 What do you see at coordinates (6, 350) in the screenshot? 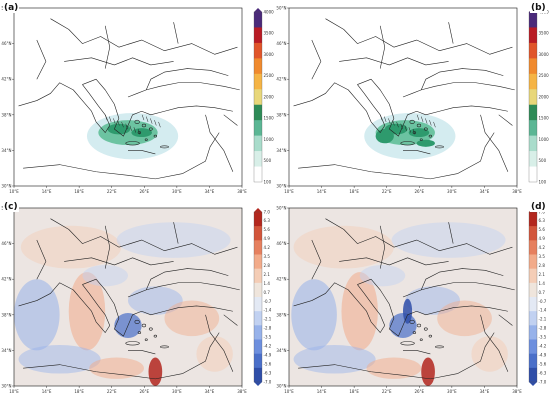
I see `lat-label-c-4: 34°N` at bounding box center [6, 350].